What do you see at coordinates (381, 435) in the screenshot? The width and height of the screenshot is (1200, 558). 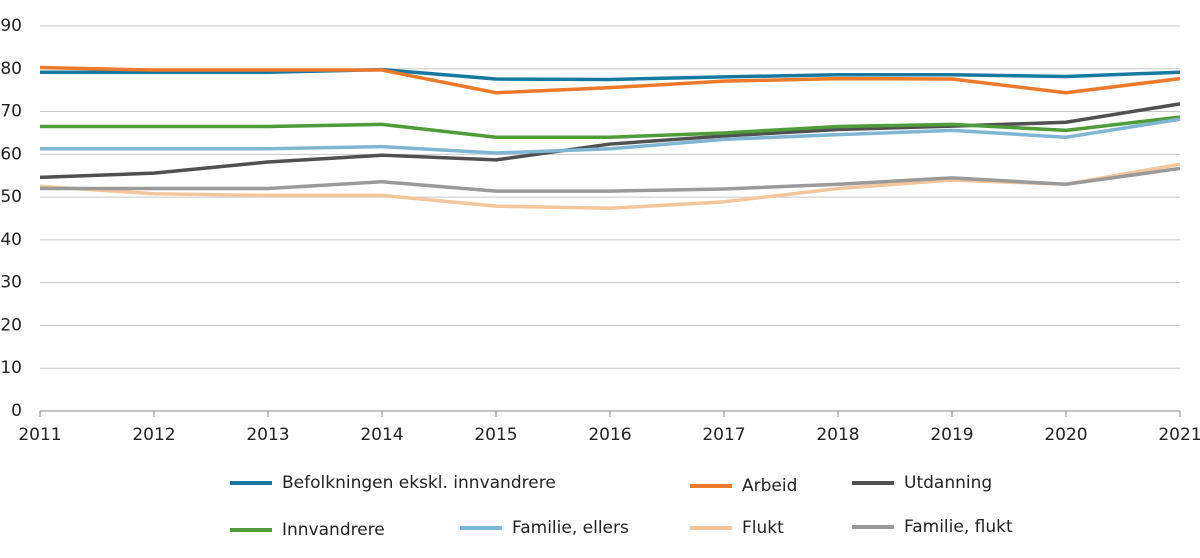 I see `x-tick-label: 2014` at bounding box center [381, 435].